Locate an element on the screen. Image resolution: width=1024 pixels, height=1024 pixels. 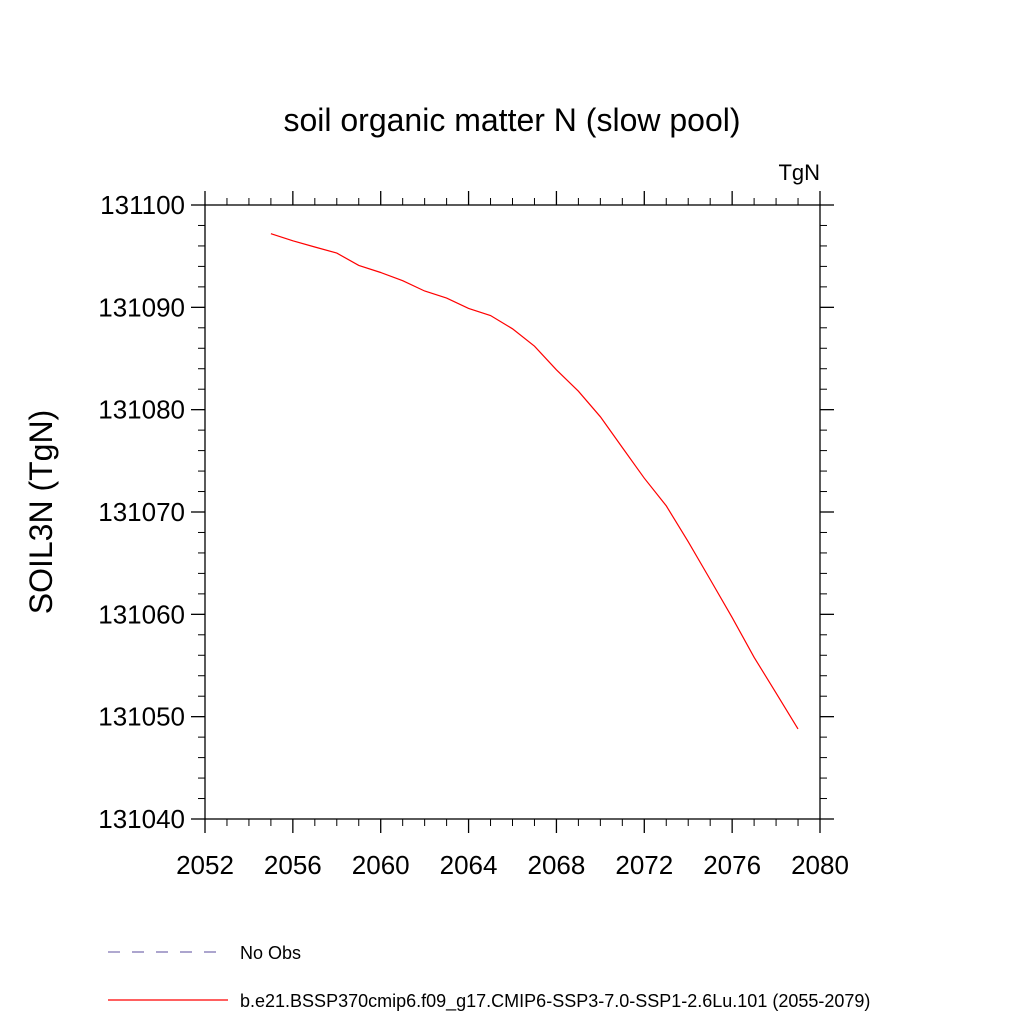
legend-label-0: No Obs is located at coordinates (270, 953).